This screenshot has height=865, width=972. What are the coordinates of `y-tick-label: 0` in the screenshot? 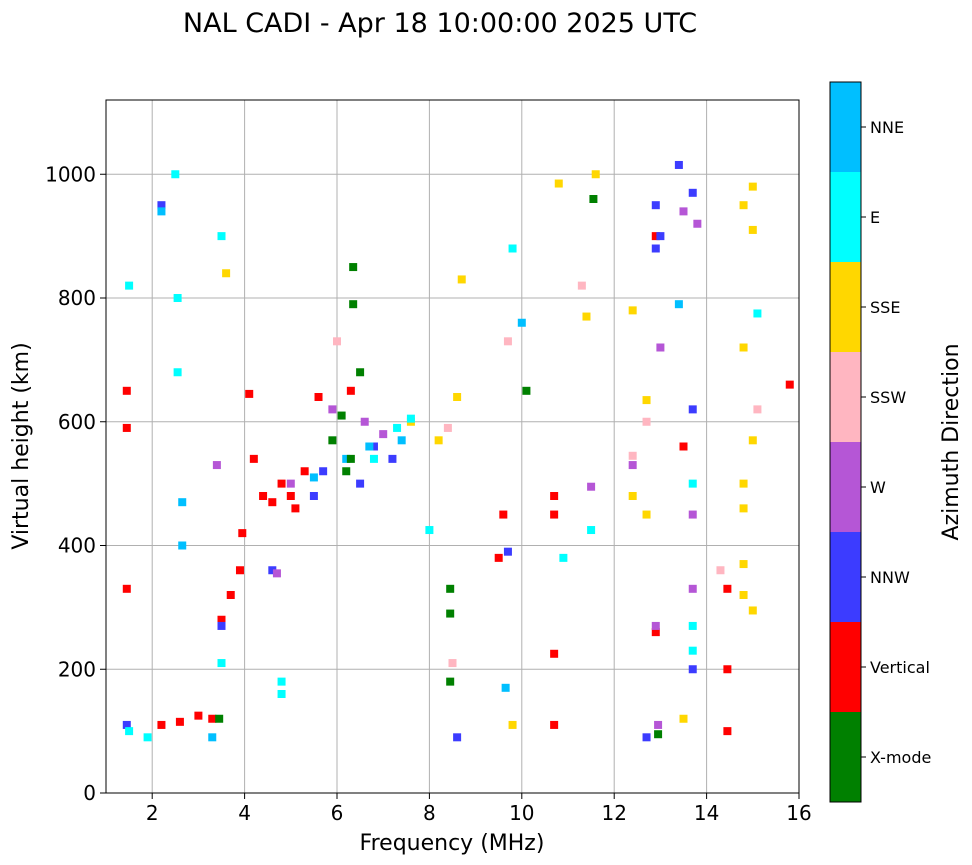 It's located at (89, 793).